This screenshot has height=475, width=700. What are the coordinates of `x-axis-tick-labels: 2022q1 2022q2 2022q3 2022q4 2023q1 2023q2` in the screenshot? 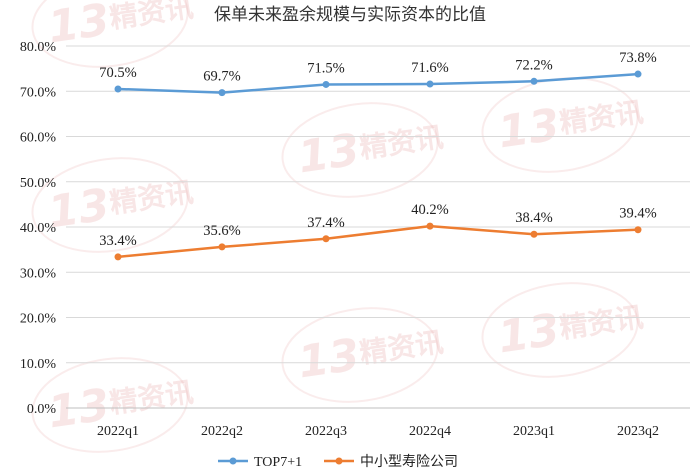 It's located at (378, 431).